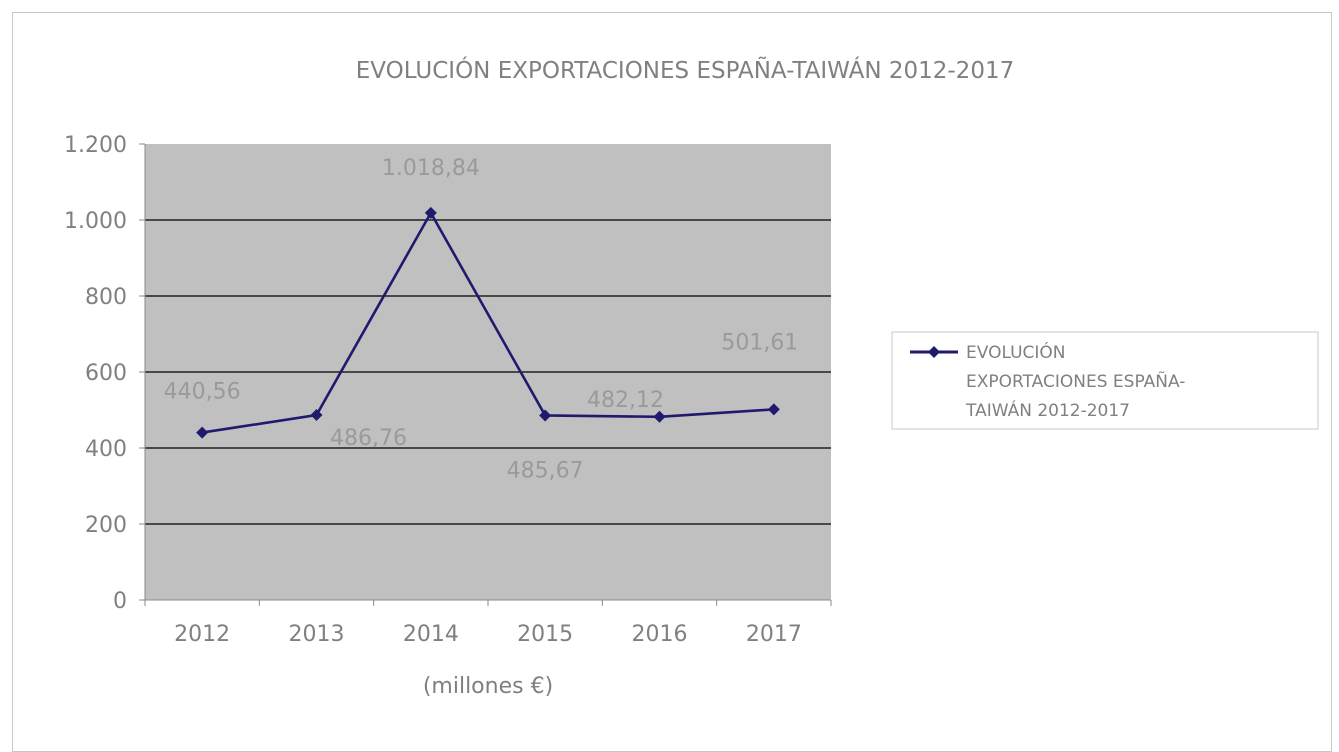  Describe the element at coordinates (316, 415) in the screenshot. I see `data-point-2013` at that location.